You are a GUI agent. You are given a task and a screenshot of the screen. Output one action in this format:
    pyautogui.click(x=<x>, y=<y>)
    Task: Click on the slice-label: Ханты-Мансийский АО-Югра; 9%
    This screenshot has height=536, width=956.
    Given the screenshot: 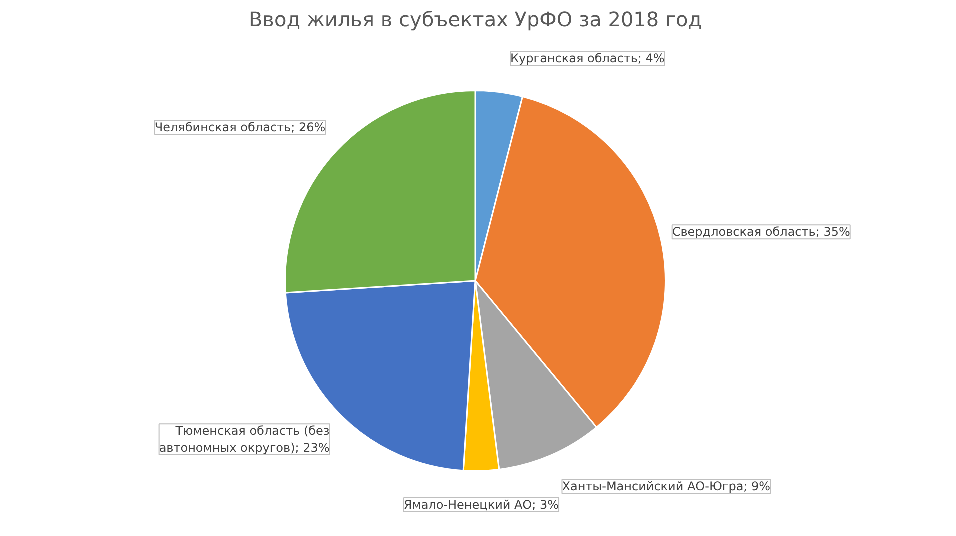 What is the action you would take?
    pyautogui.click(x=666, y=487)
    